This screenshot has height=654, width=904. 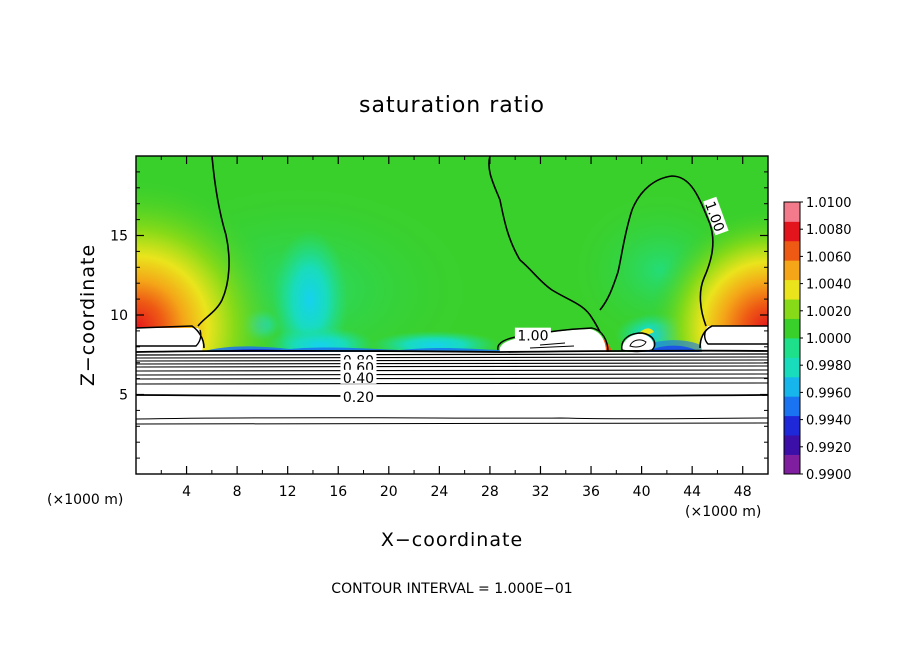 I want to click on colorbar-tick-label: 1.0020, so click(x=829, y=312).